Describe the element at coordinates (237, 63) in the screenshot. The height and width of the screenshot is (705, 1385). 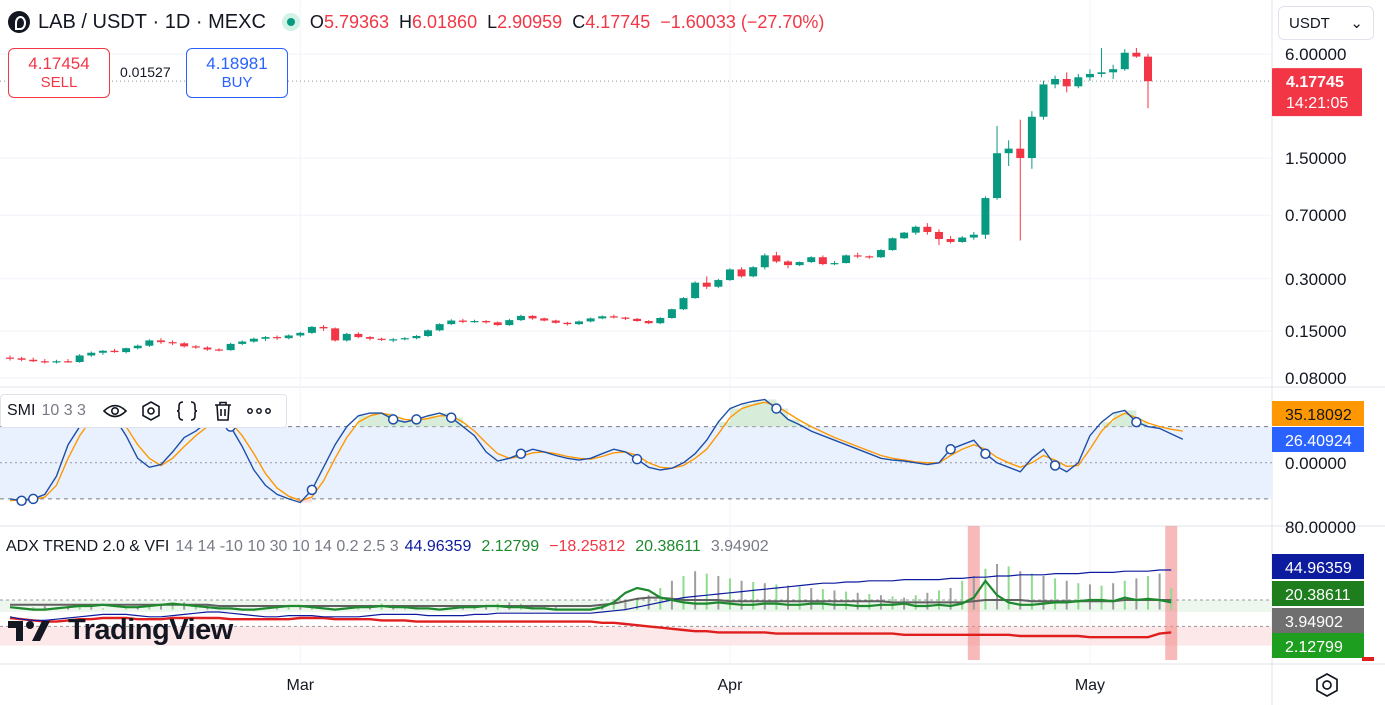
I see `buy-price: 4.18981` at that location.